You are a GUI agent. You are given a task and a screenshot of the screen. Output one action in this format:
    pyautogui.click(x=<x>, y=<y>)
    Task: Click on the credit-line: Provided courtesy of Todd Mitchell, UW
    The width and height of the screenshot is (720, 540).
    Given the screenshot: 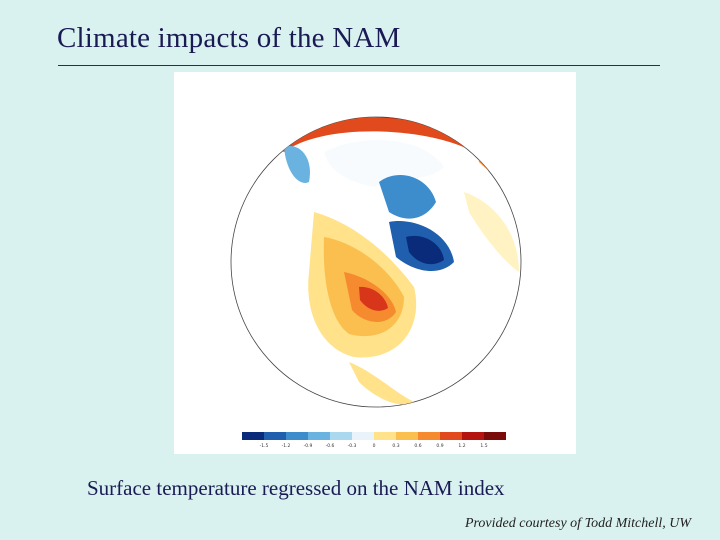 What is the action you would take?
    pyautogui.click(x=577, y=523)
    